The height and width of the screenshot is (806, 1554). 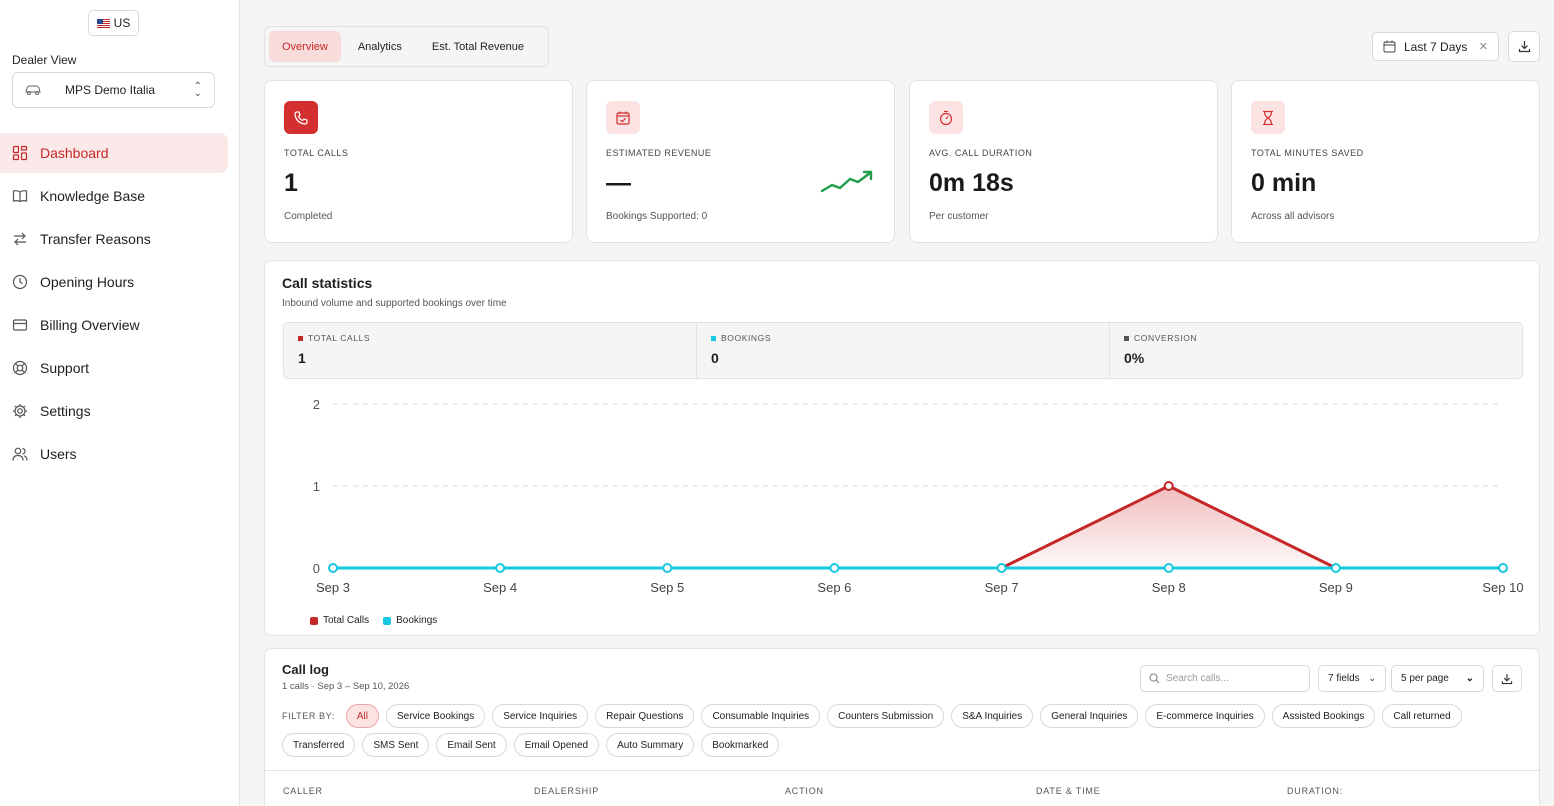 What do you see at coordinates (1422, 716) in the screenshot?
I see `filter-chip: Call returned` at bounding box center [1422, 716].